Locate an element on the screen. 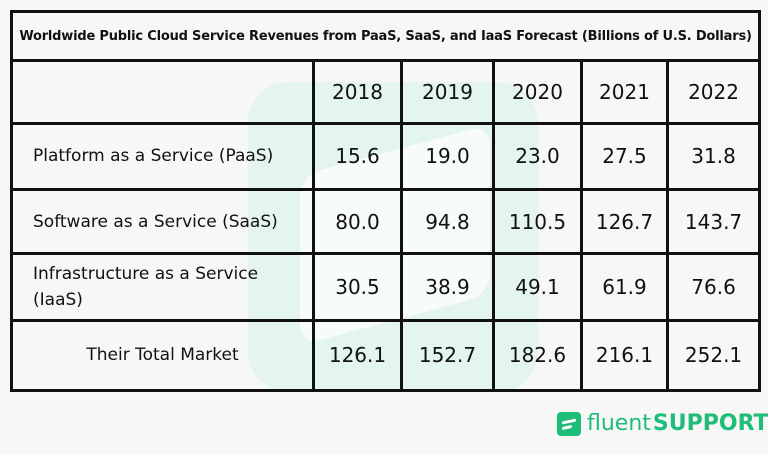  column-header: 2018 is located at coordinates (357, 92).